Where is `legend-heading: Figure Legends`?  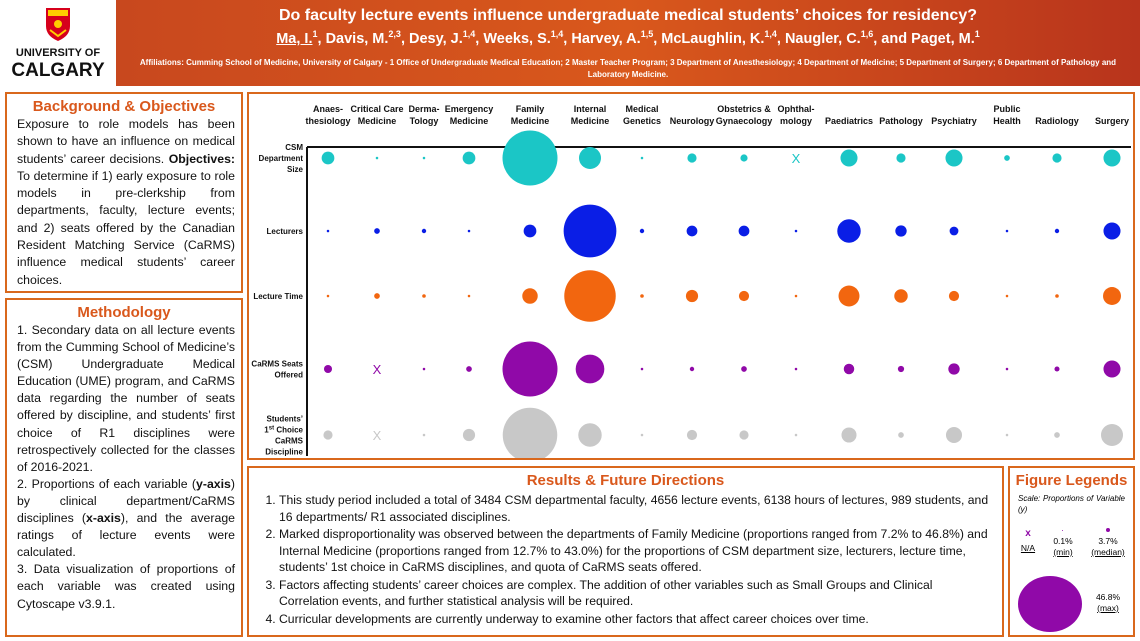
legend-heading: Figure Legends is located at coordinates (1071, 480).